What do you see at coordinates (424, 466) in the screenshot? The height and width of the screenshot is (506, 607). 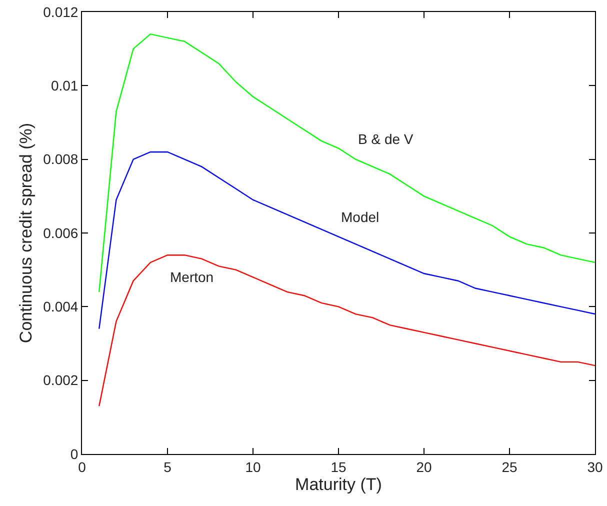 I see `x-tick-label: 20` at bounding box center [424, 466].